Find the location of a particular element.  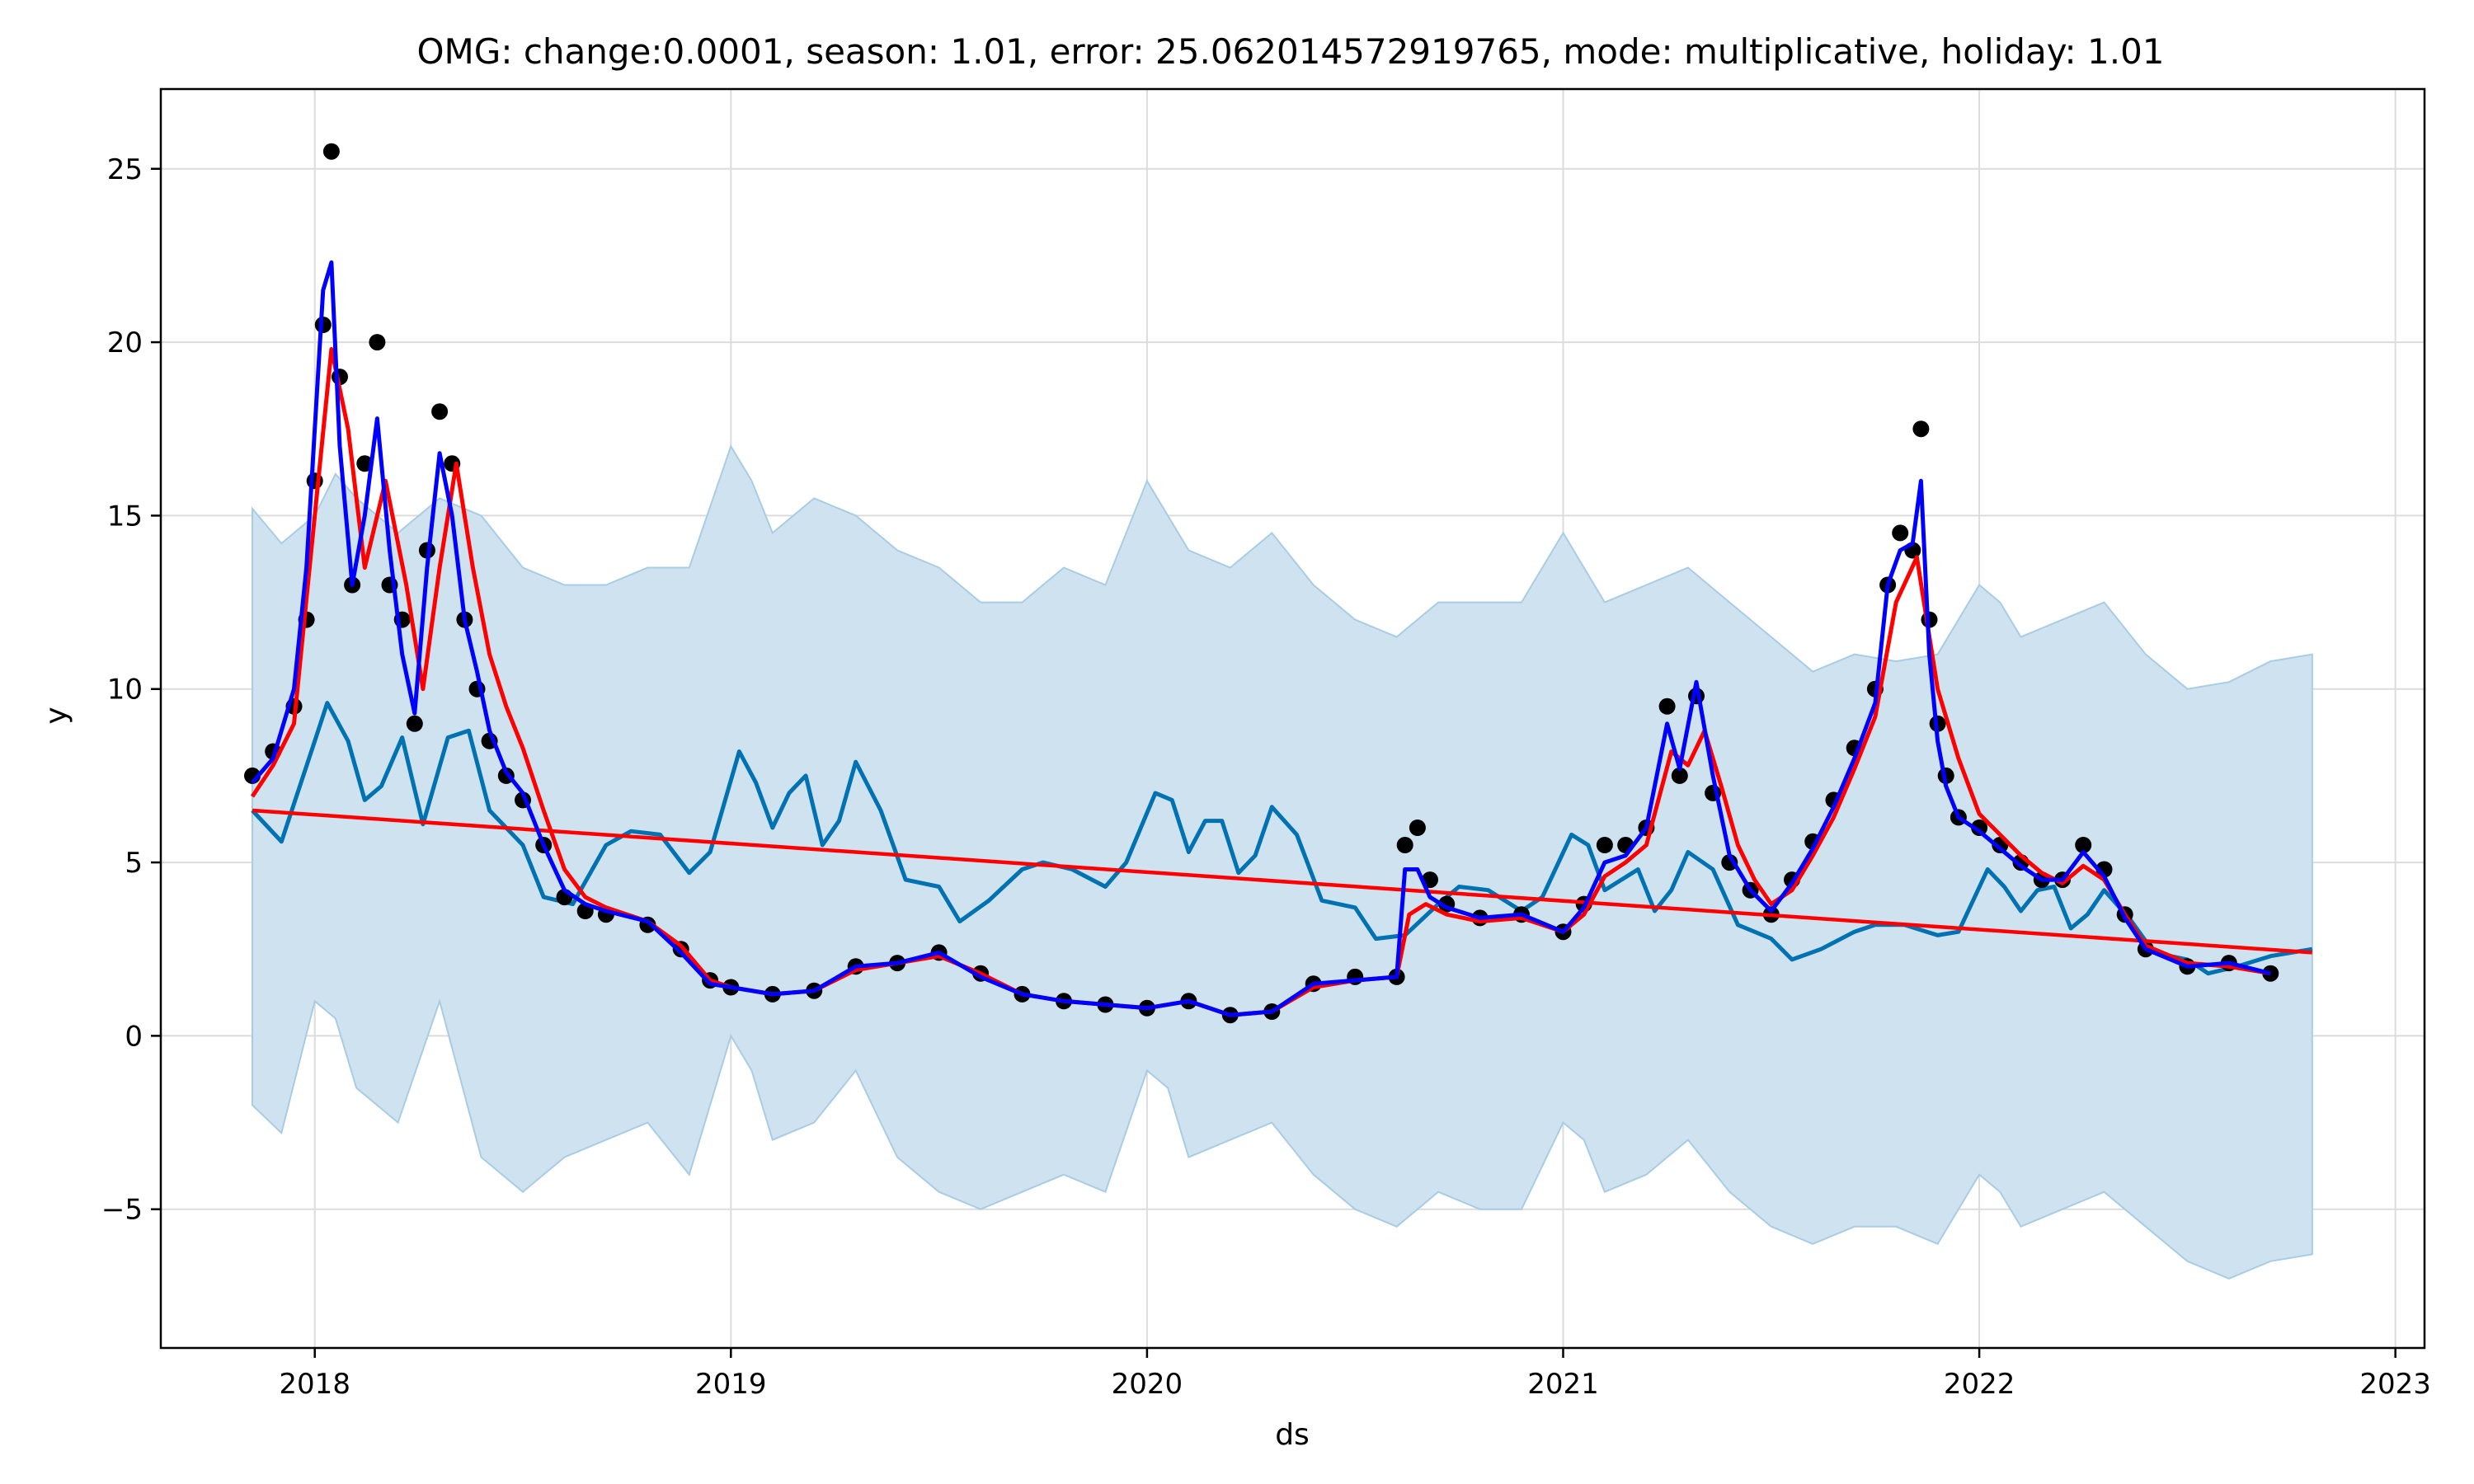

x-tick-label: 2022 is located at coordinates (1979, 1384).